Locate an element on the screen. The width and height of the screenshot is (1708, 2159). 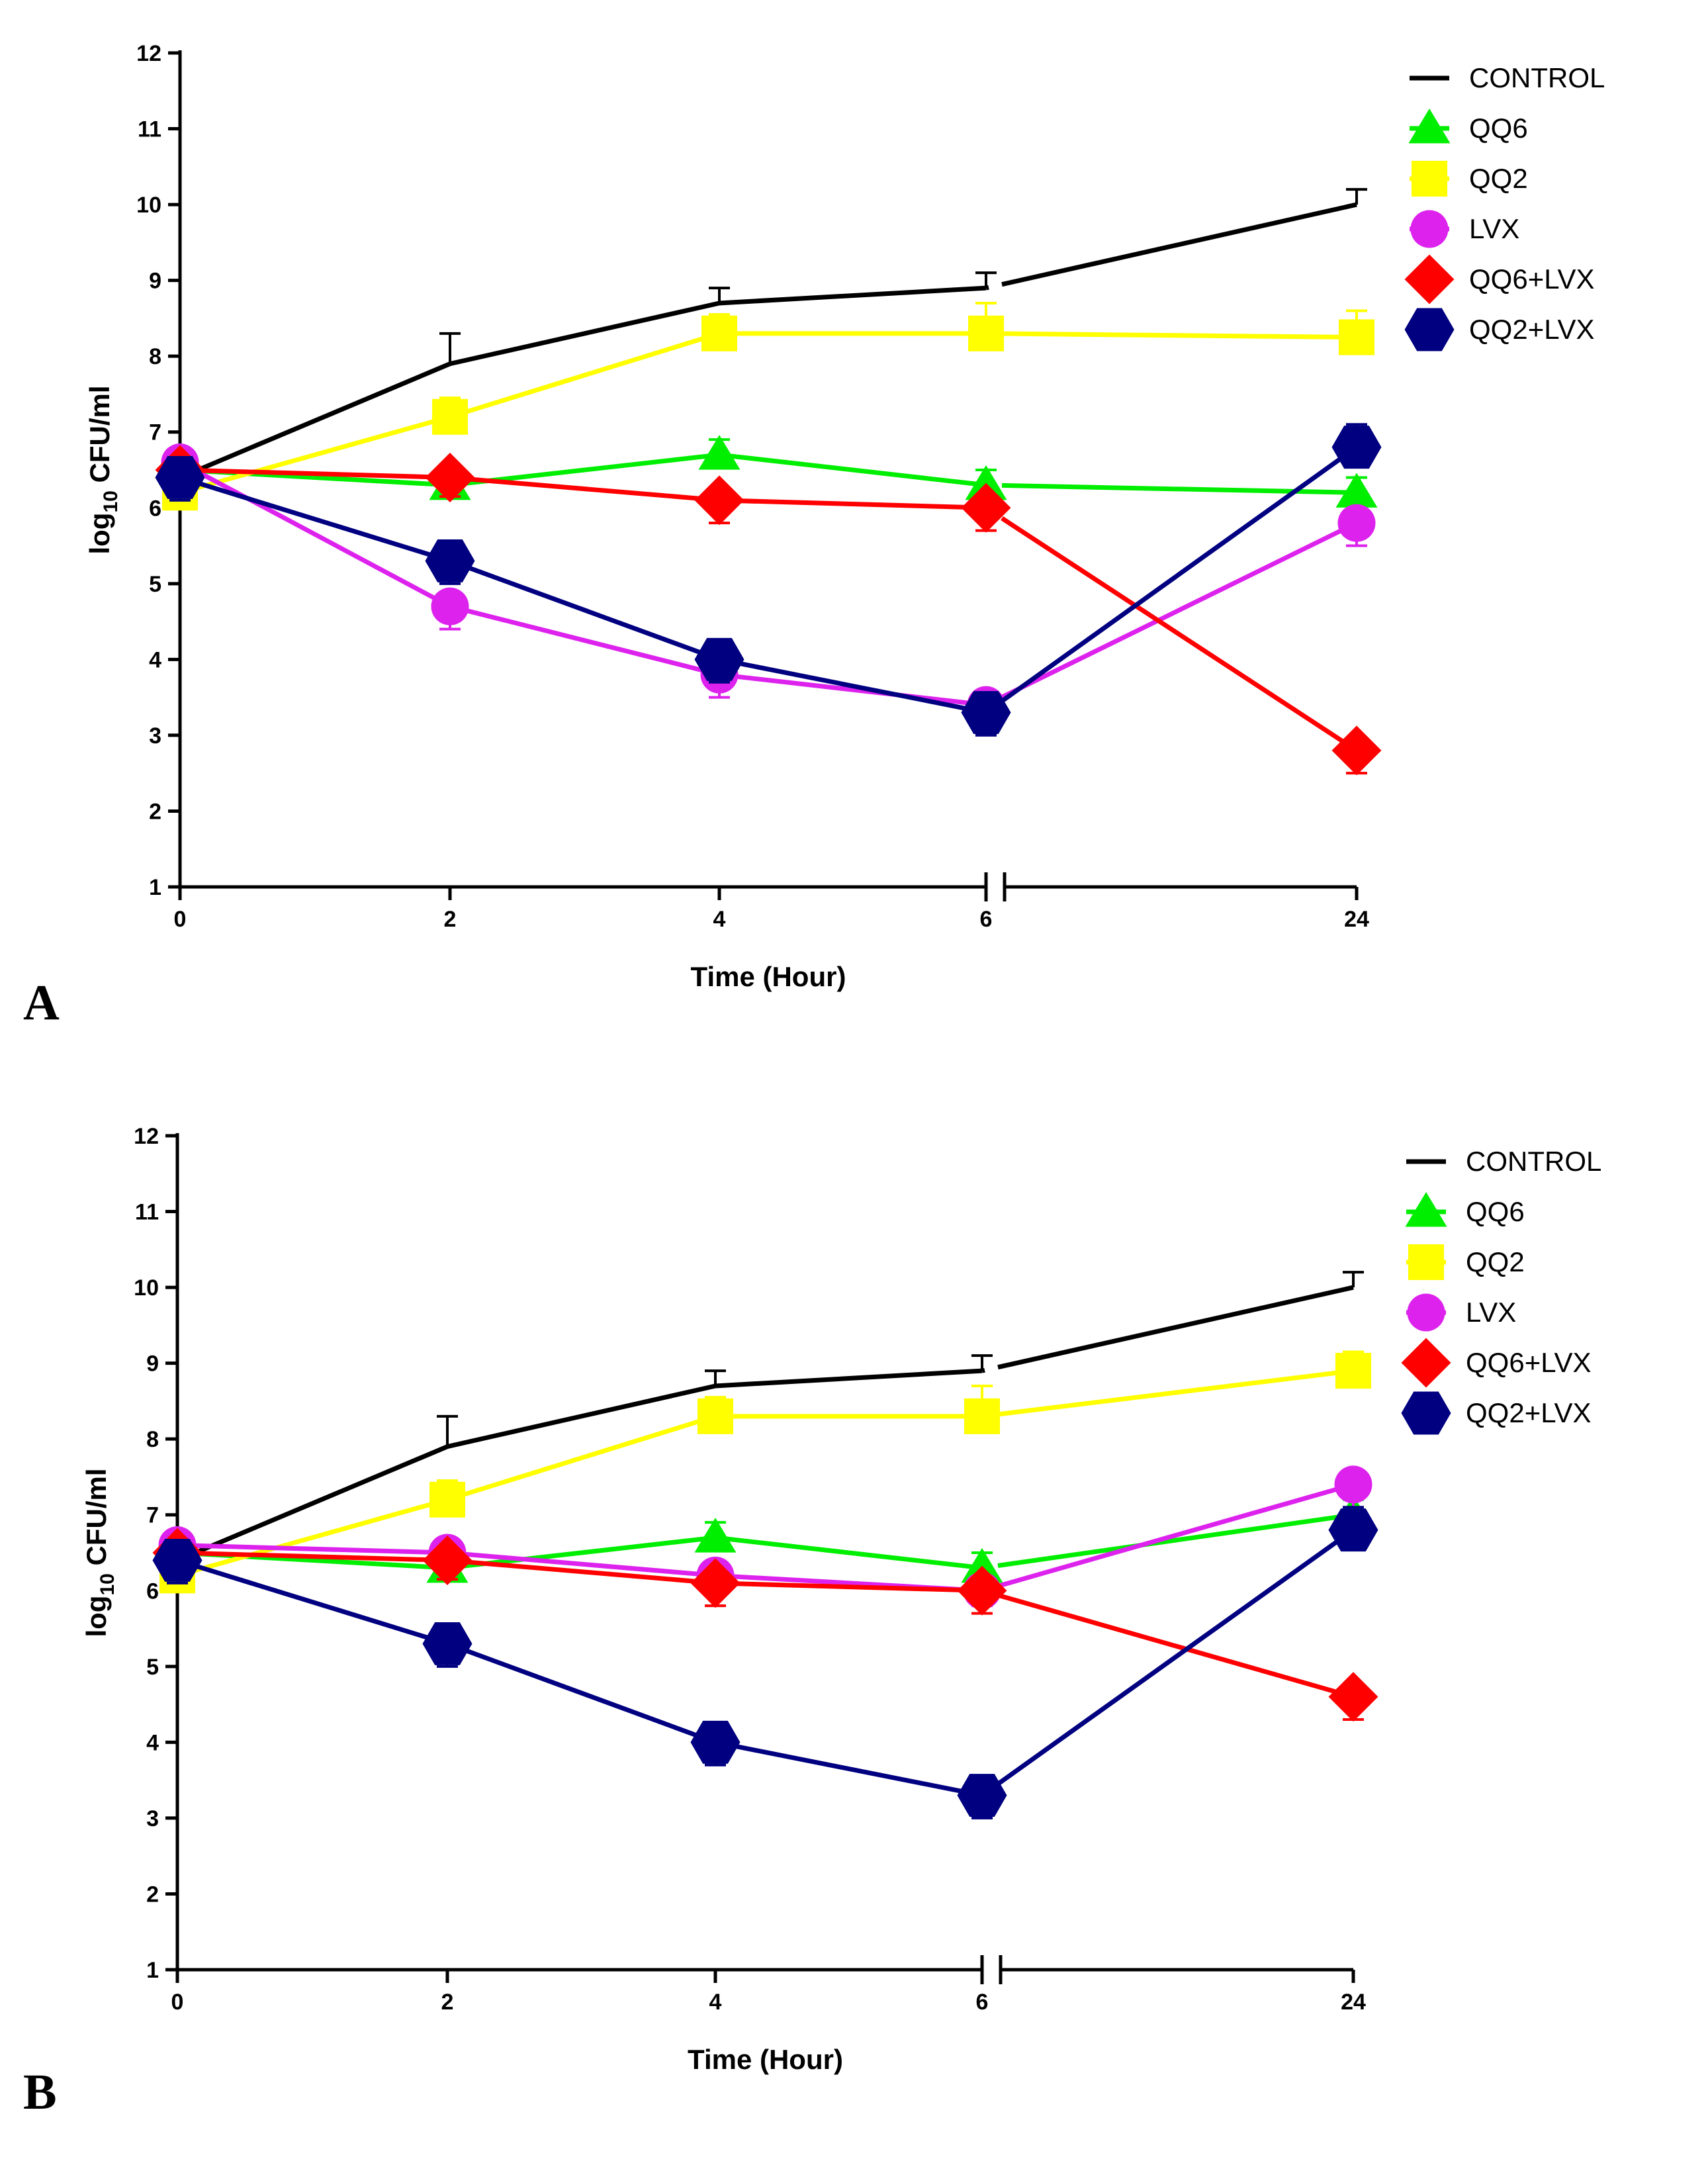
y-axis-label: log10 CFU/ml is located at coordinates (103, 470).